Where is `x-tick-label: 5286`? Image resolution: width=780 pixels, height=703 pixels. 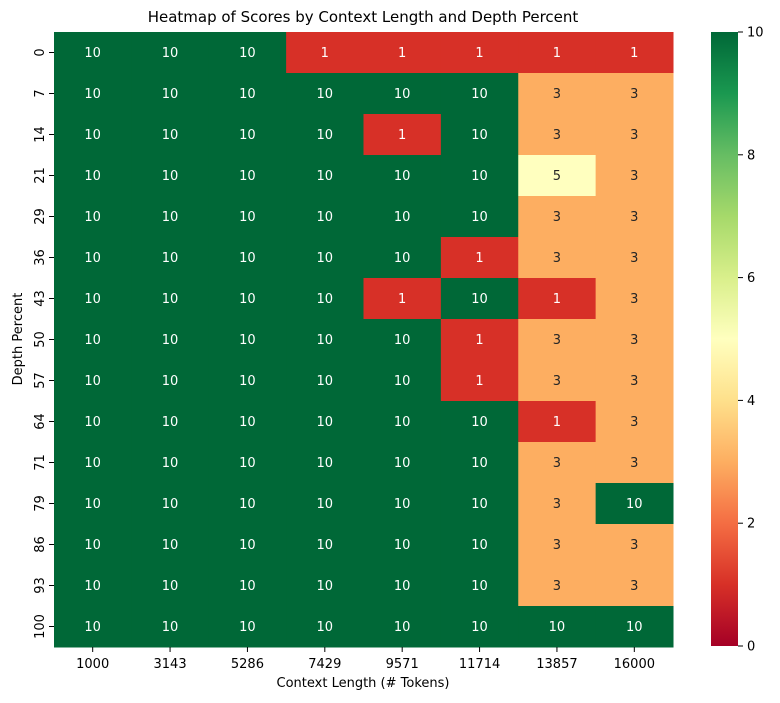 x-tick-label: 5286 is located at coordinates (247, 664).